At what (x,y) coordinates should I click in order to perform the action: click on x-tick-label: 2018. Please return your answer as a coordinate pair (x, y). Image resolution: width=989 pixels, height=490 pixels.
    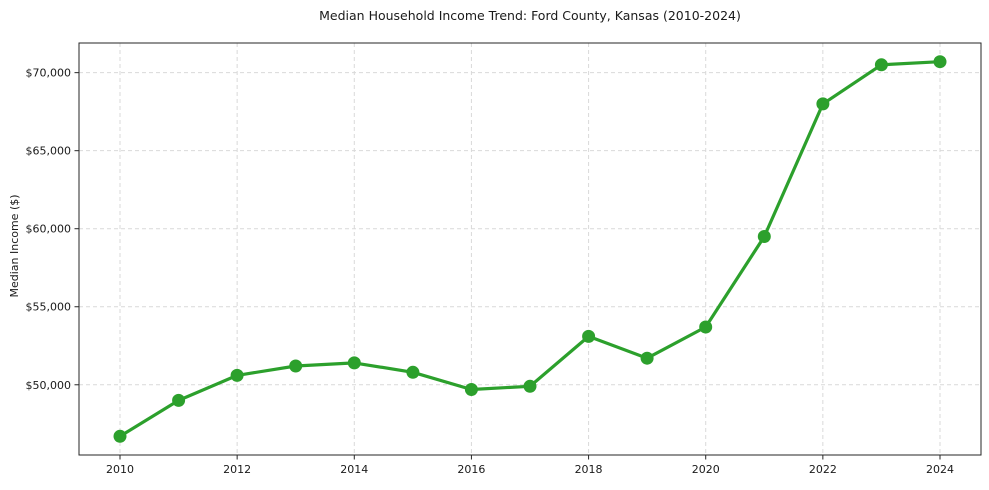
    Looking at the image, I should click on (589, 469).